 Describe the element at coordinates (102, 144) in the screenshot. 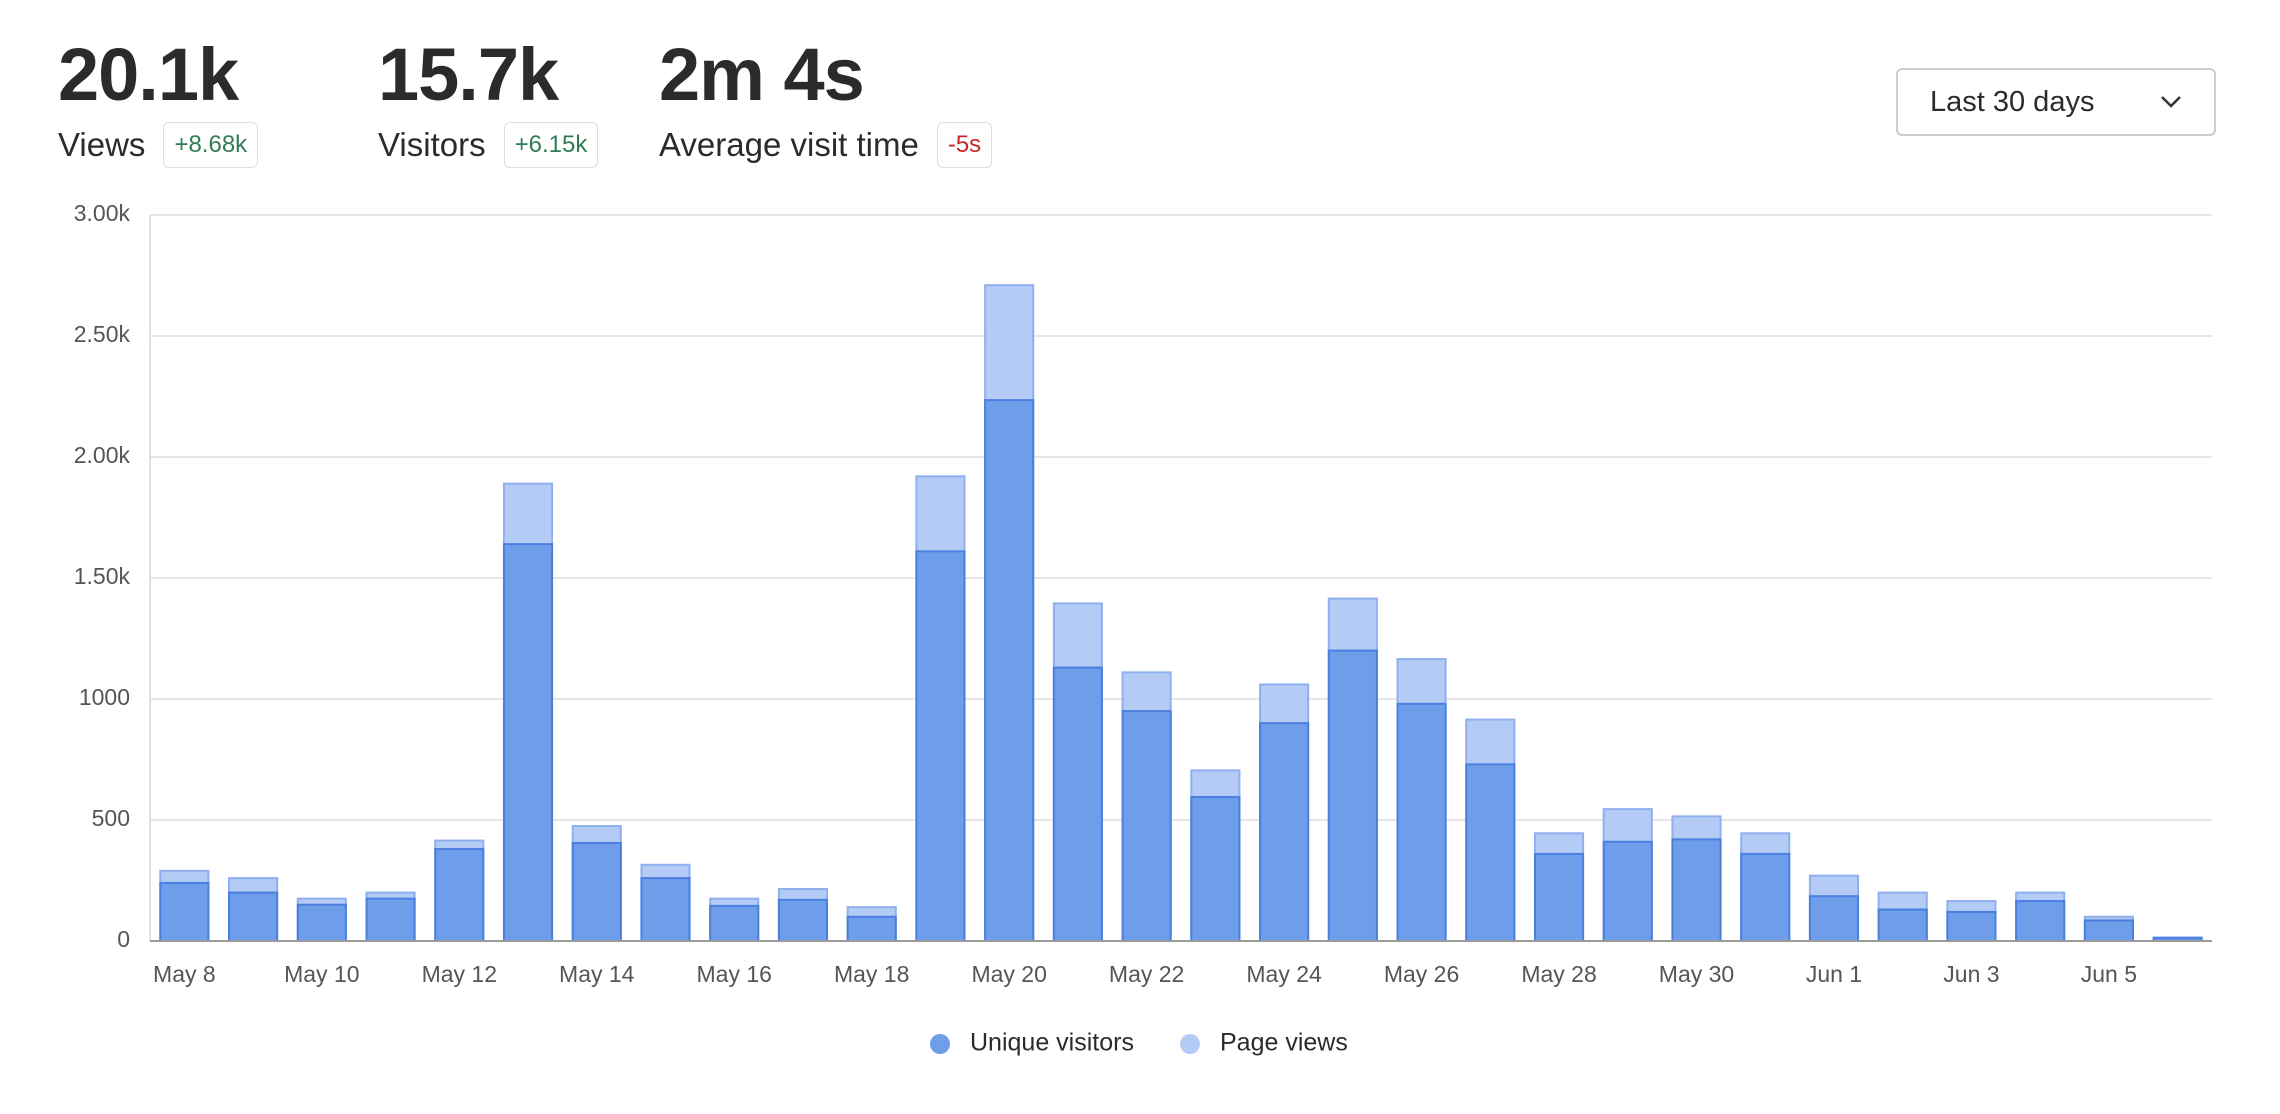

I see `stat-label: Views` at that location.